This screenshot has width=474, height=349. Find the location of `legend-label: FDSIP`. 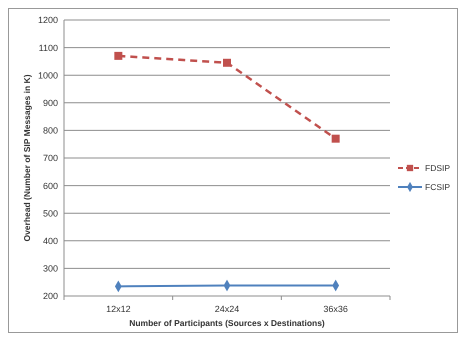

legend-label: FDSIP is located at coordinates (437, 167).